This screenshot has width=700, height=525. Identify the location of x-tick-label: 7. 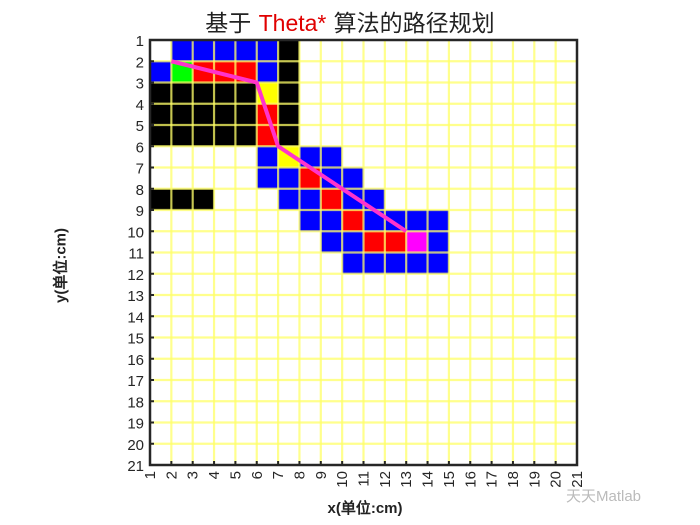
(278, 475).